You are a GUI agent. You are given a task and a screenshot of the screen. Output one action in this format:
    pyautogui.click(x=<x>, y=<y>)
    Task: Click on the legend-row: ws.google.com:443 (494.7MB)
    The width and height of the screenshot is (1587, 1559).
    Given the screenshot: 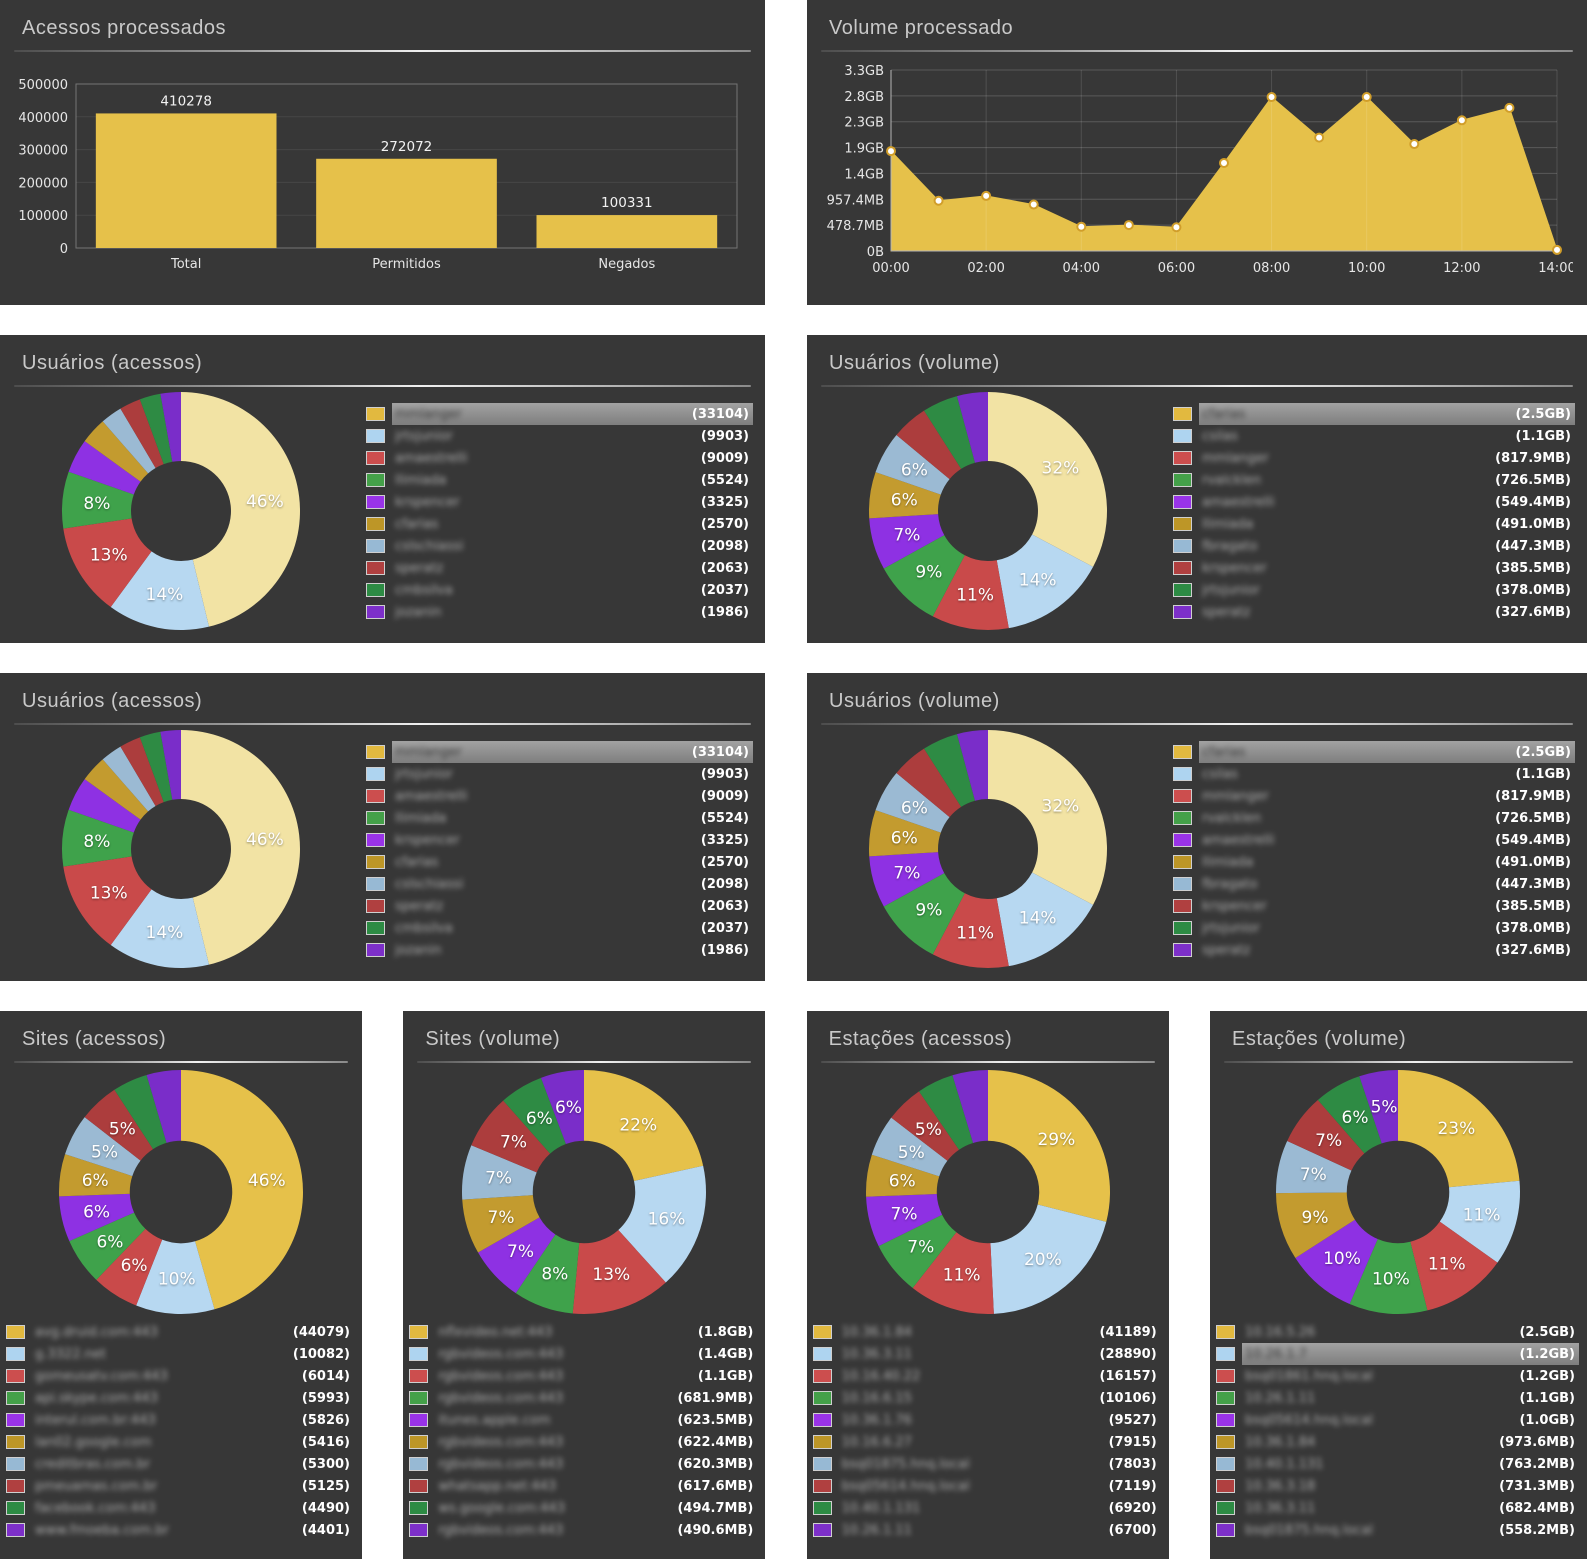 What is the action you would take?
    pyautogui.click(x=583, y=1508)
    